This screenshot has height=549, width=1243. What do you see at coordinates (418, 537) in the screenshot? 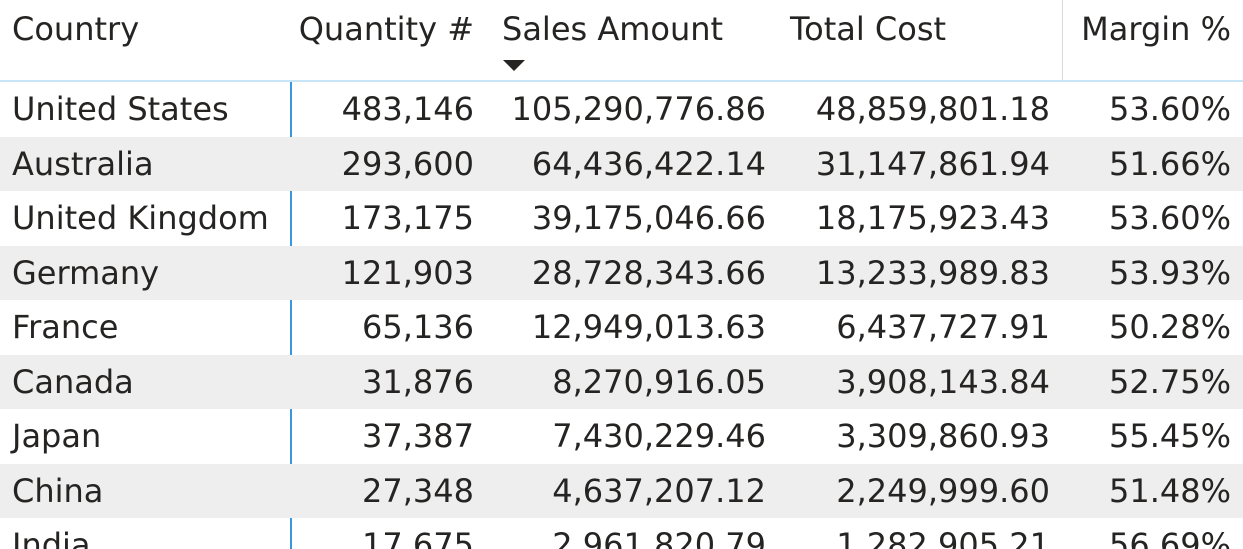
I see `cell-quantity: 17,675` at bounding box center [418, 537].